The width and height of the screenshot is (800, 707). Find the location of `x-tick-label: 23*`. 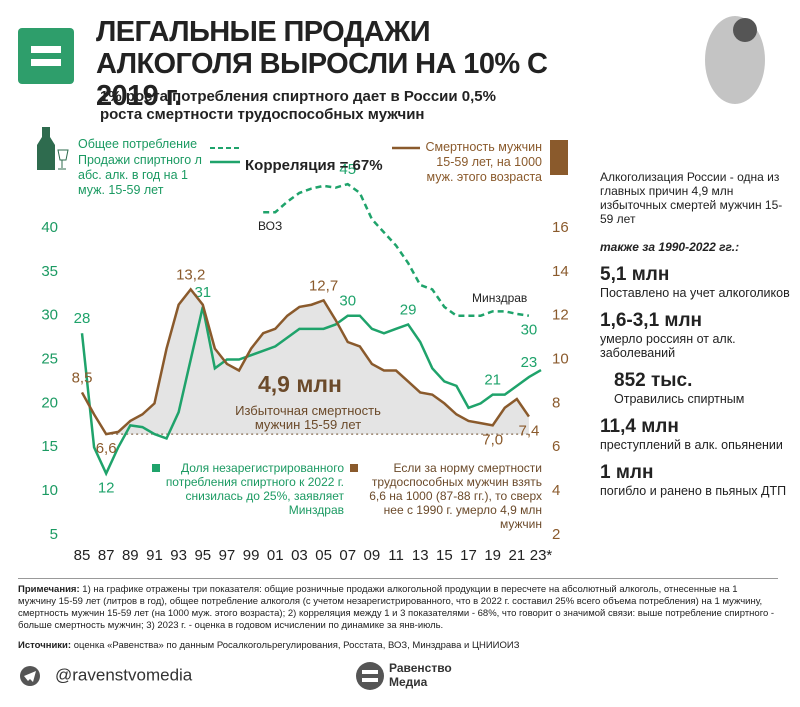

x-tick-label: 23* is located at coordinates (541, 555).